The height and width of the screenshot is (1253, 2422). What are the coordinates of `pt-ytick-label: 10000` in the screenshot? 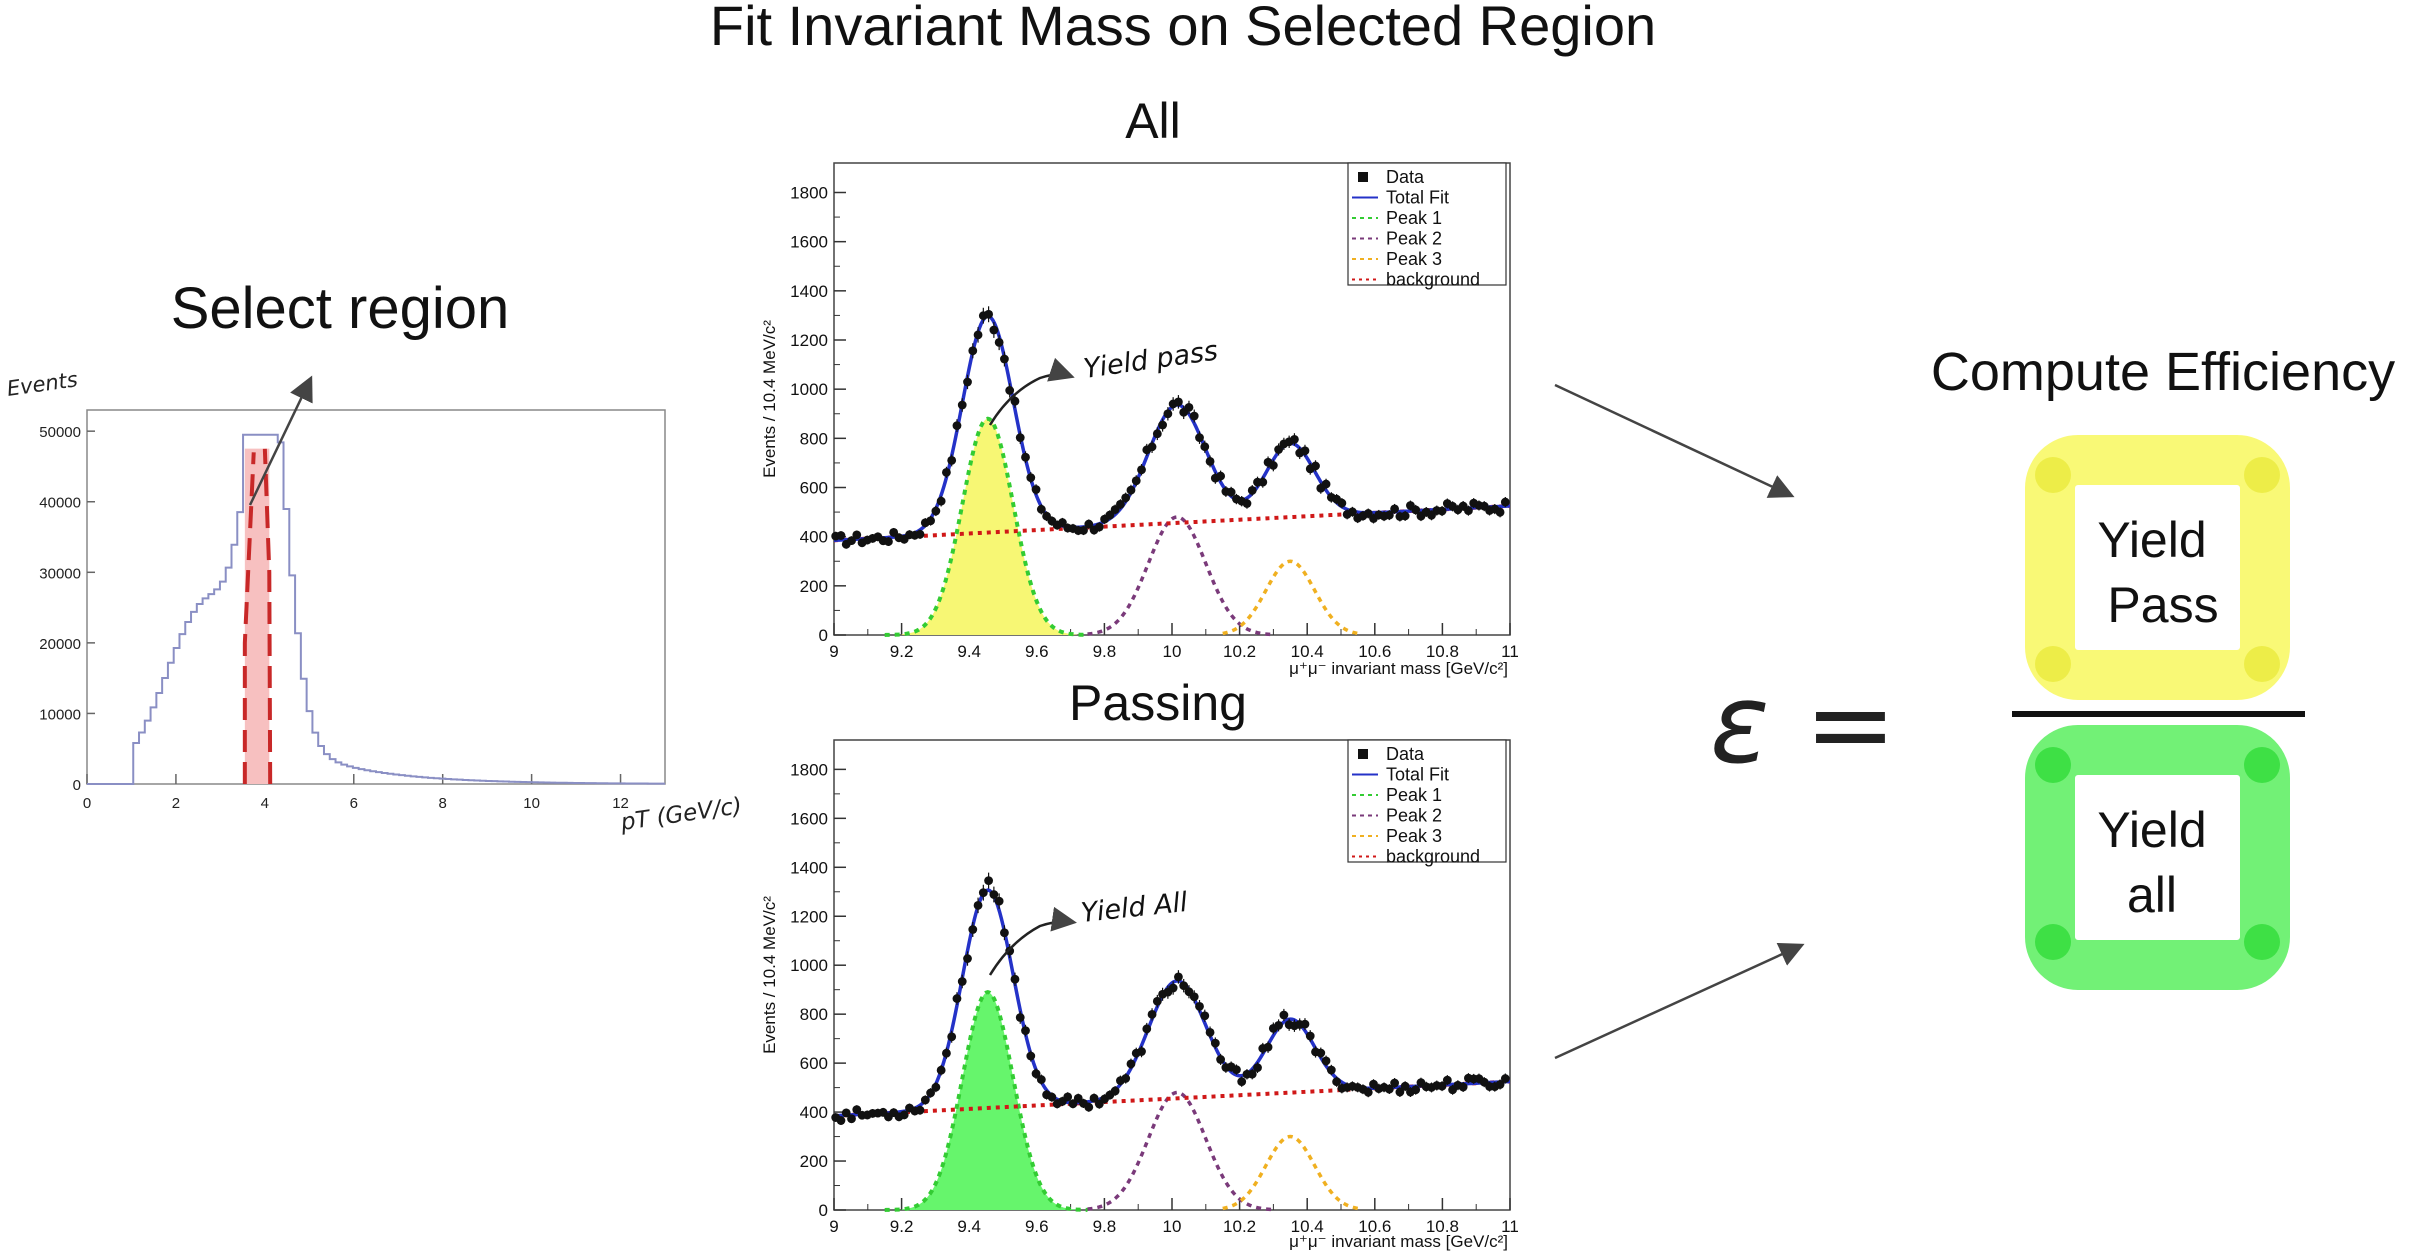 It's located at (60, 714).